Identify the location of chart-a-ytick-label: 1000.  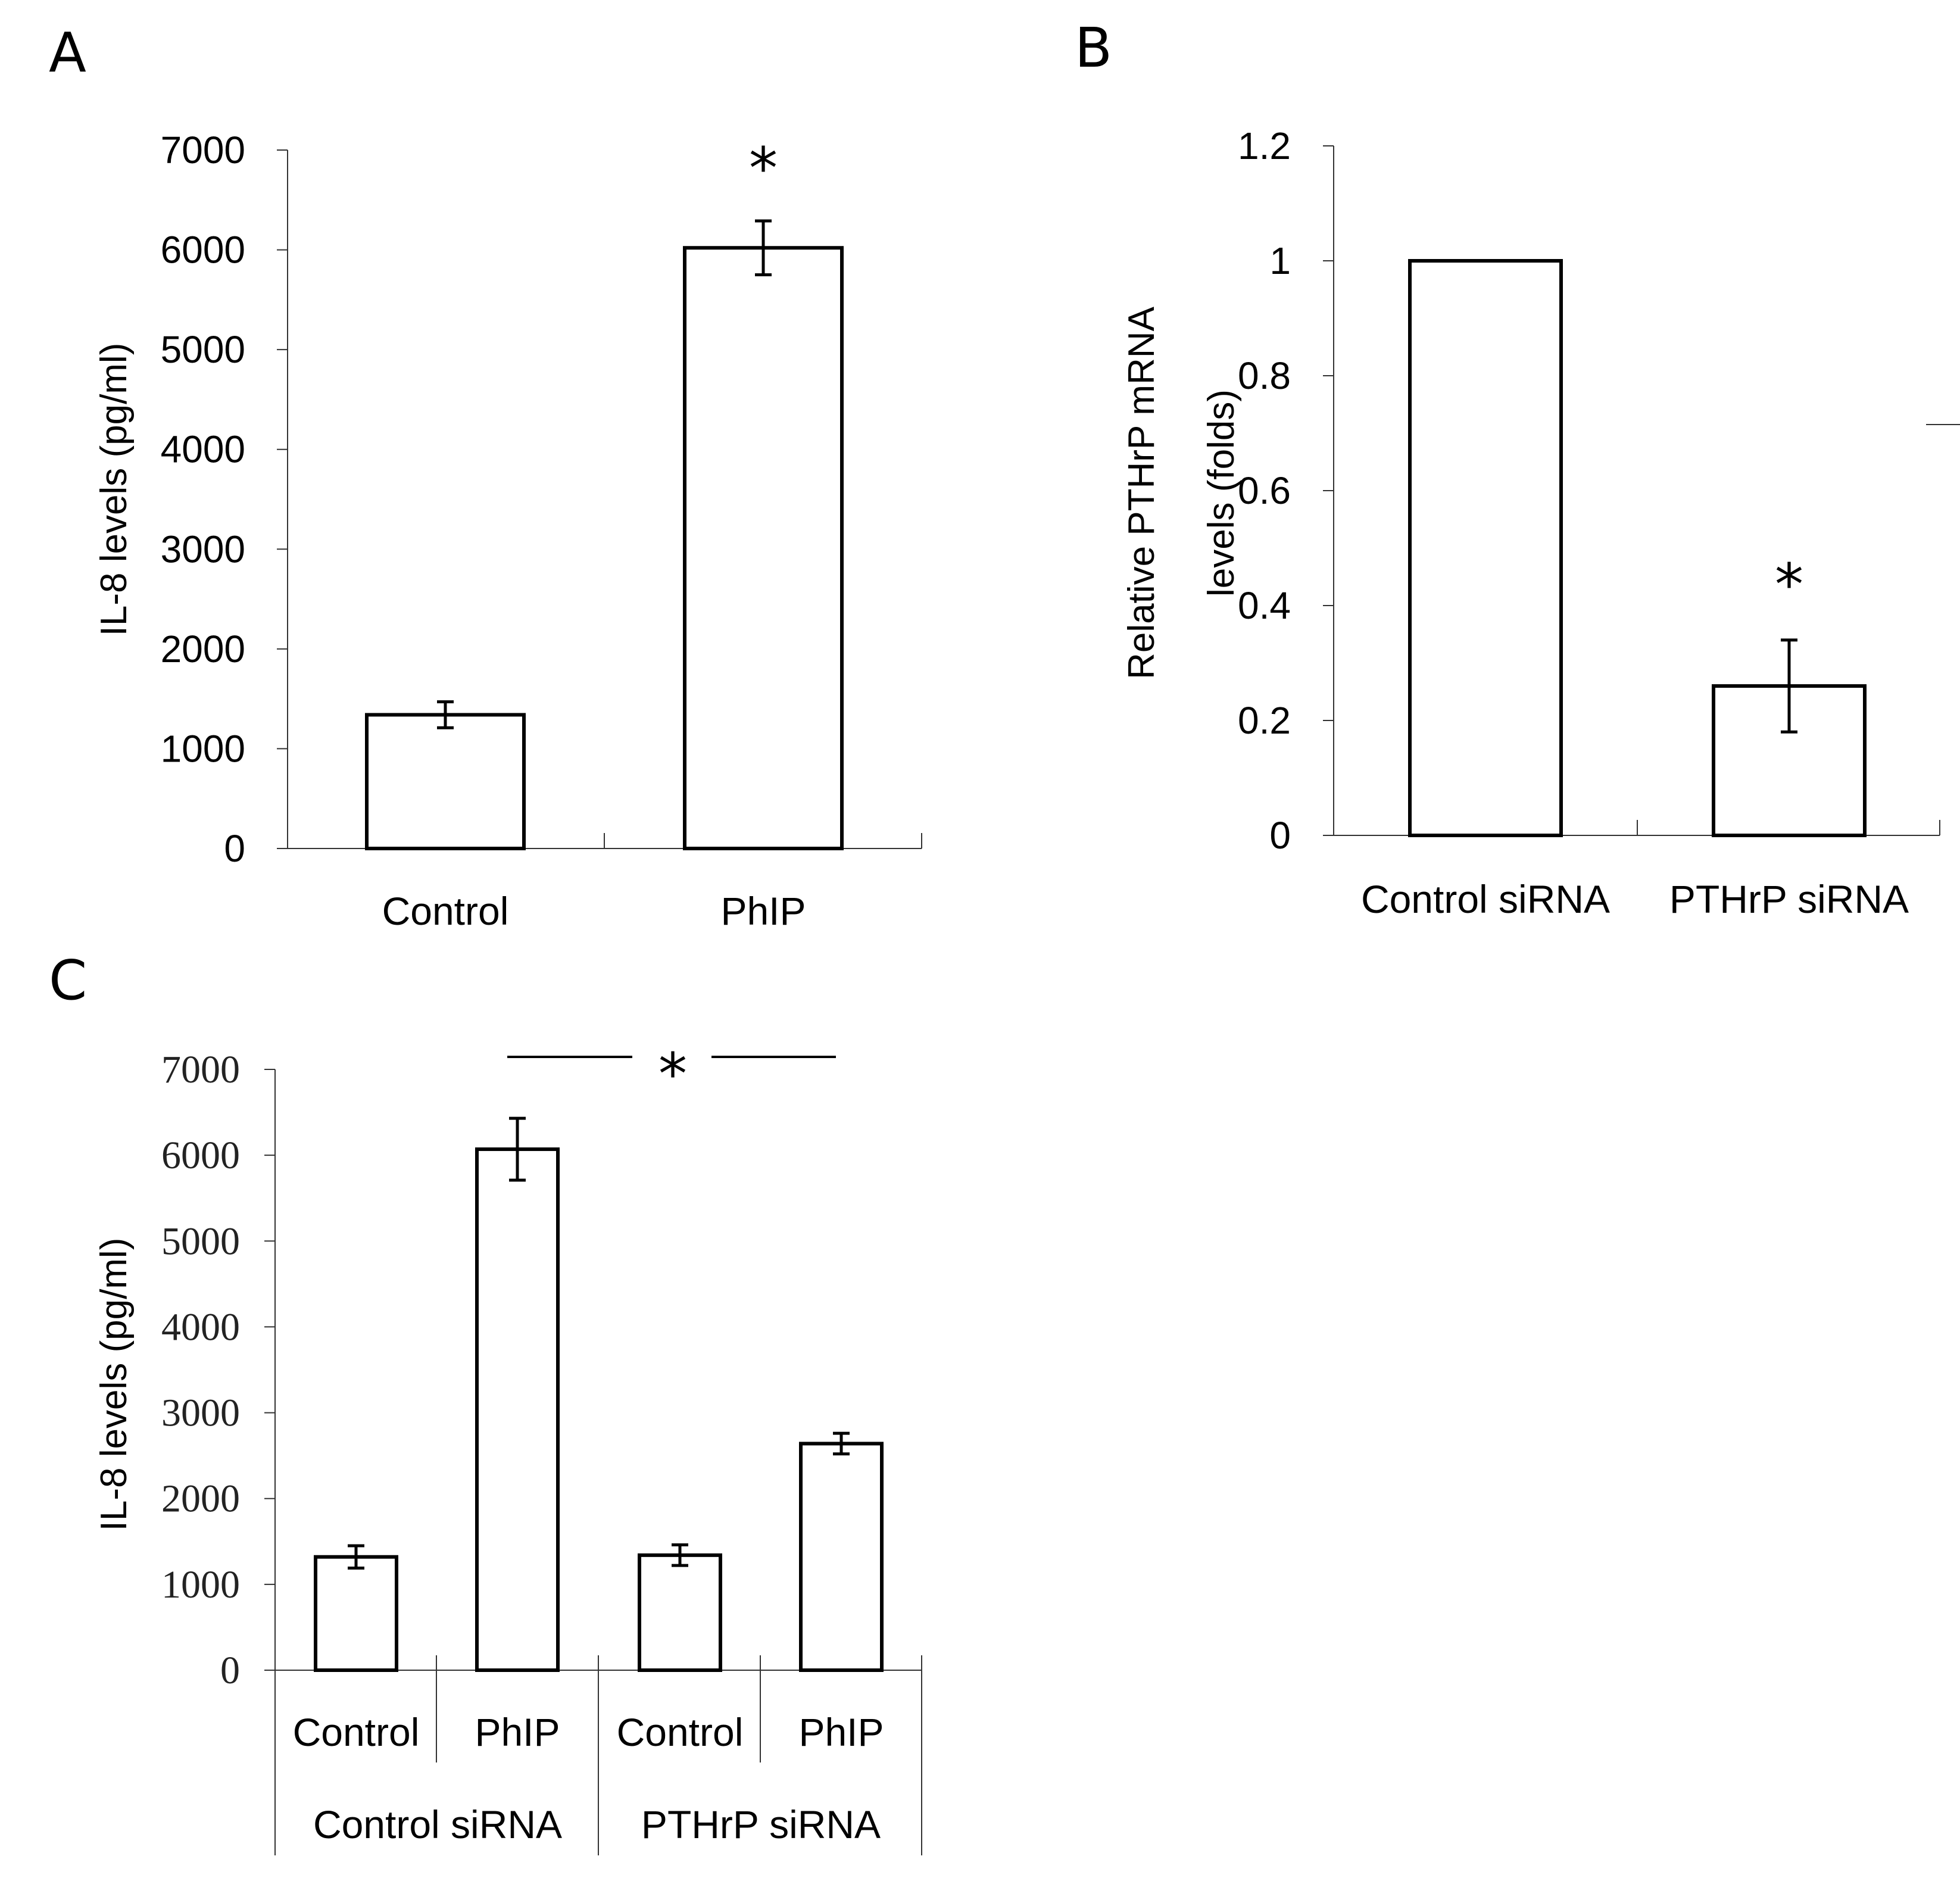
(203, 748).